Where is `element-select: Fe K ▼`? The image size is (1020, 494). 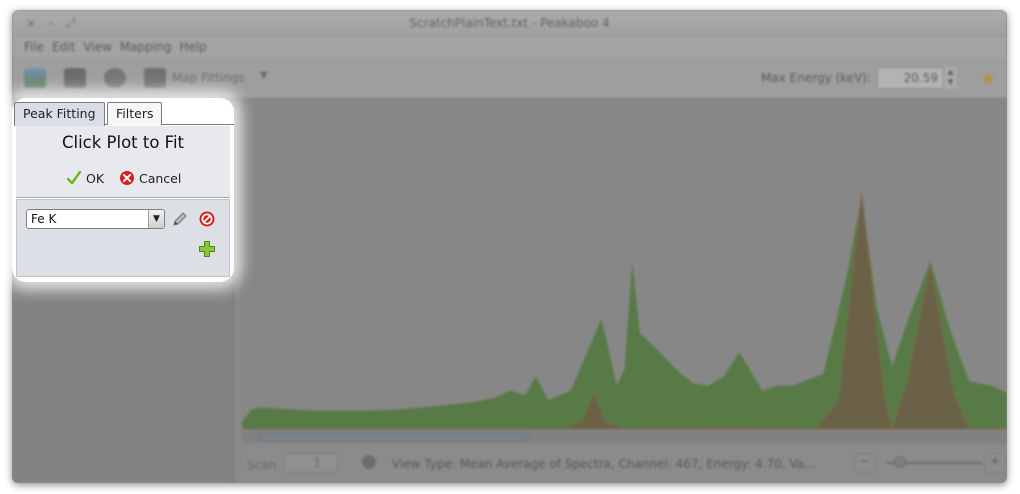 element-select: Fe K ▼ is located at coordinates (95, 219).